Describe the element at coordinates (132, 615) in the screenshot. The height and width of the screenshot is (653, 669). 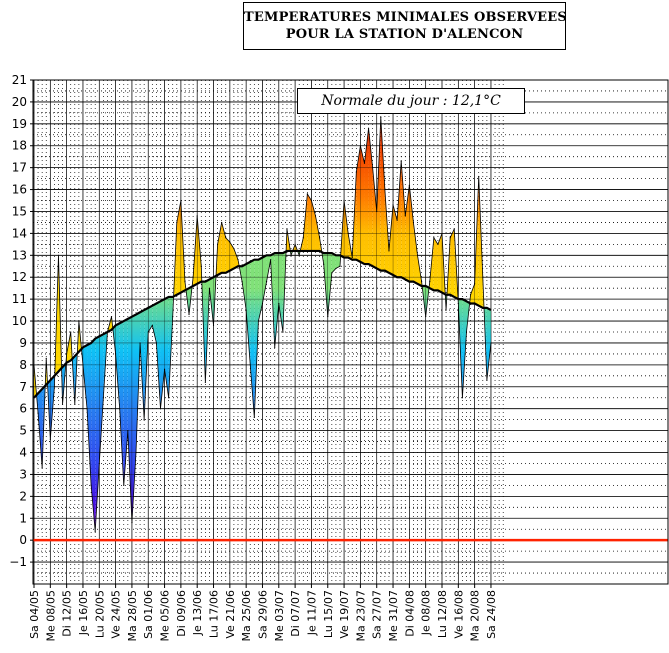
I see `x-tick-label: Ma 28/05` at that location.